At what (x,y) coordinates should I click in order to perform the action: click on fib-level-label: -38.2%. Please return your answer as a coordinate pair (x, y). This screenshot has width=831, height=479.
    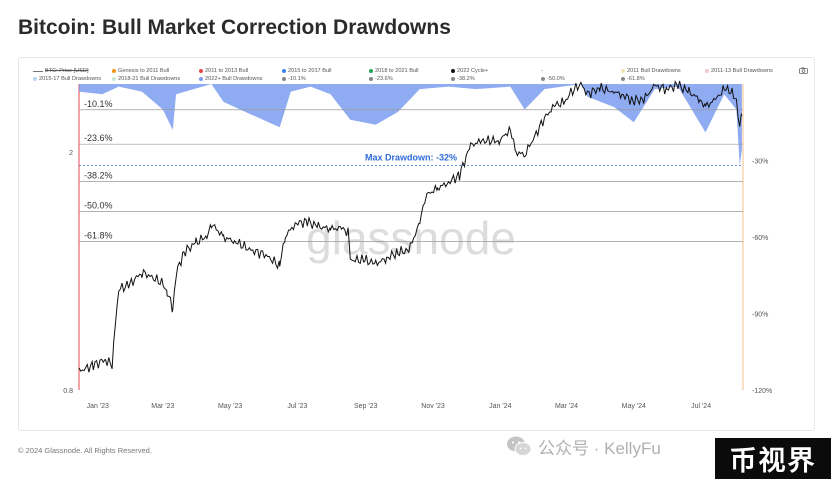
    Looking at the image, I should click on (98, 175).